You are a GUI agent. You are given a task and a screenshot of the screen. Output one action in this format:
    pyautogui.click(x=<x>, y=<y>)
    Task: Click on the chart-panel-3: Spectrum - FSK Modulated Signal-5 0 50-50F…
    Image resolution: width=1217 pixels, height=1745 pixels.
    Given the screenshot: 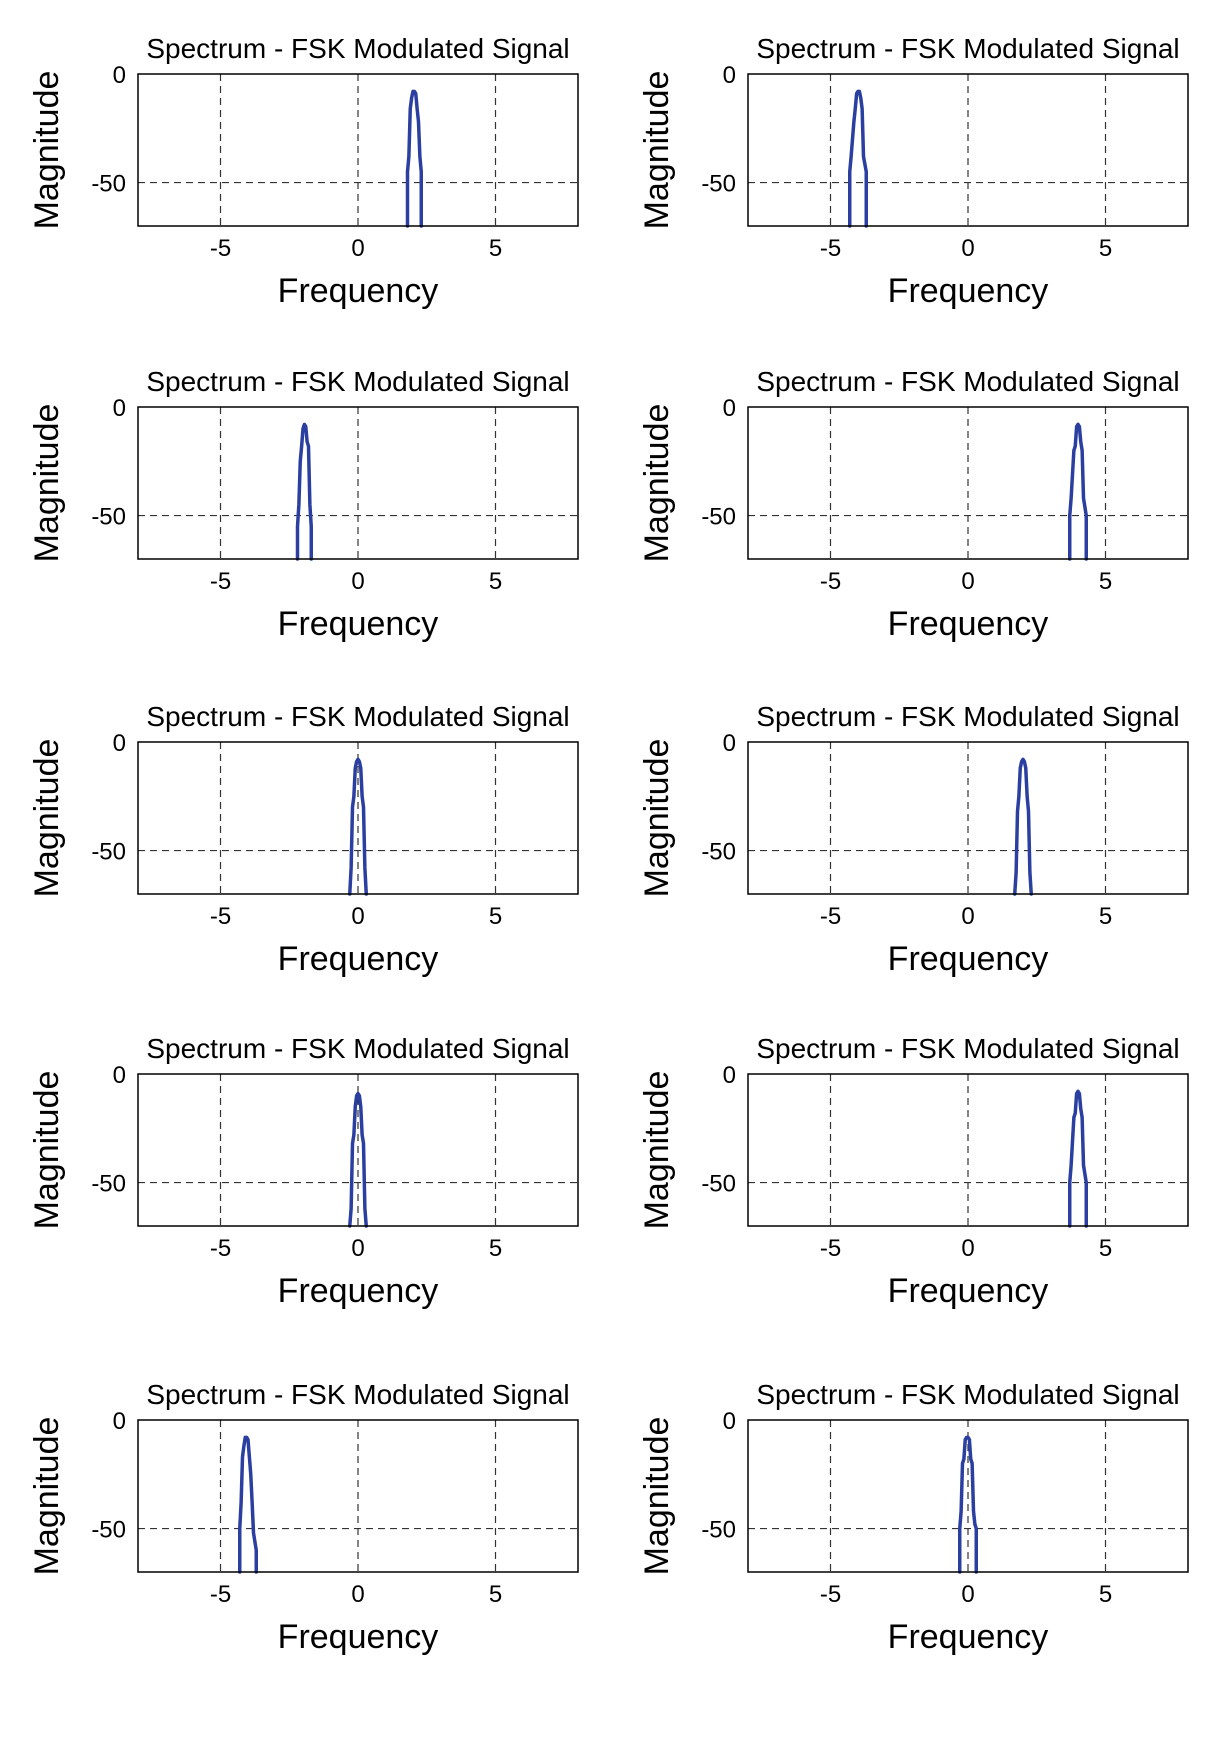 What is the action you would take?
    pyautogui.click(x=303, y=504)
    